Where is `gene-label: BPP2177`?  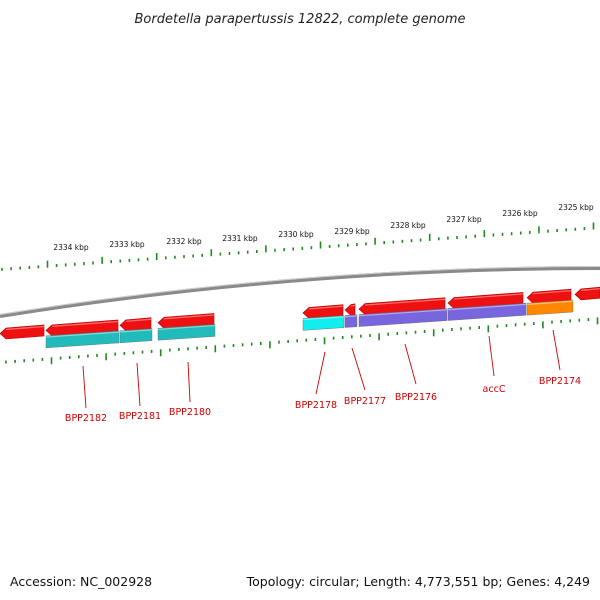
gene-label: BPP2177 is located at coordinates (365, 401).